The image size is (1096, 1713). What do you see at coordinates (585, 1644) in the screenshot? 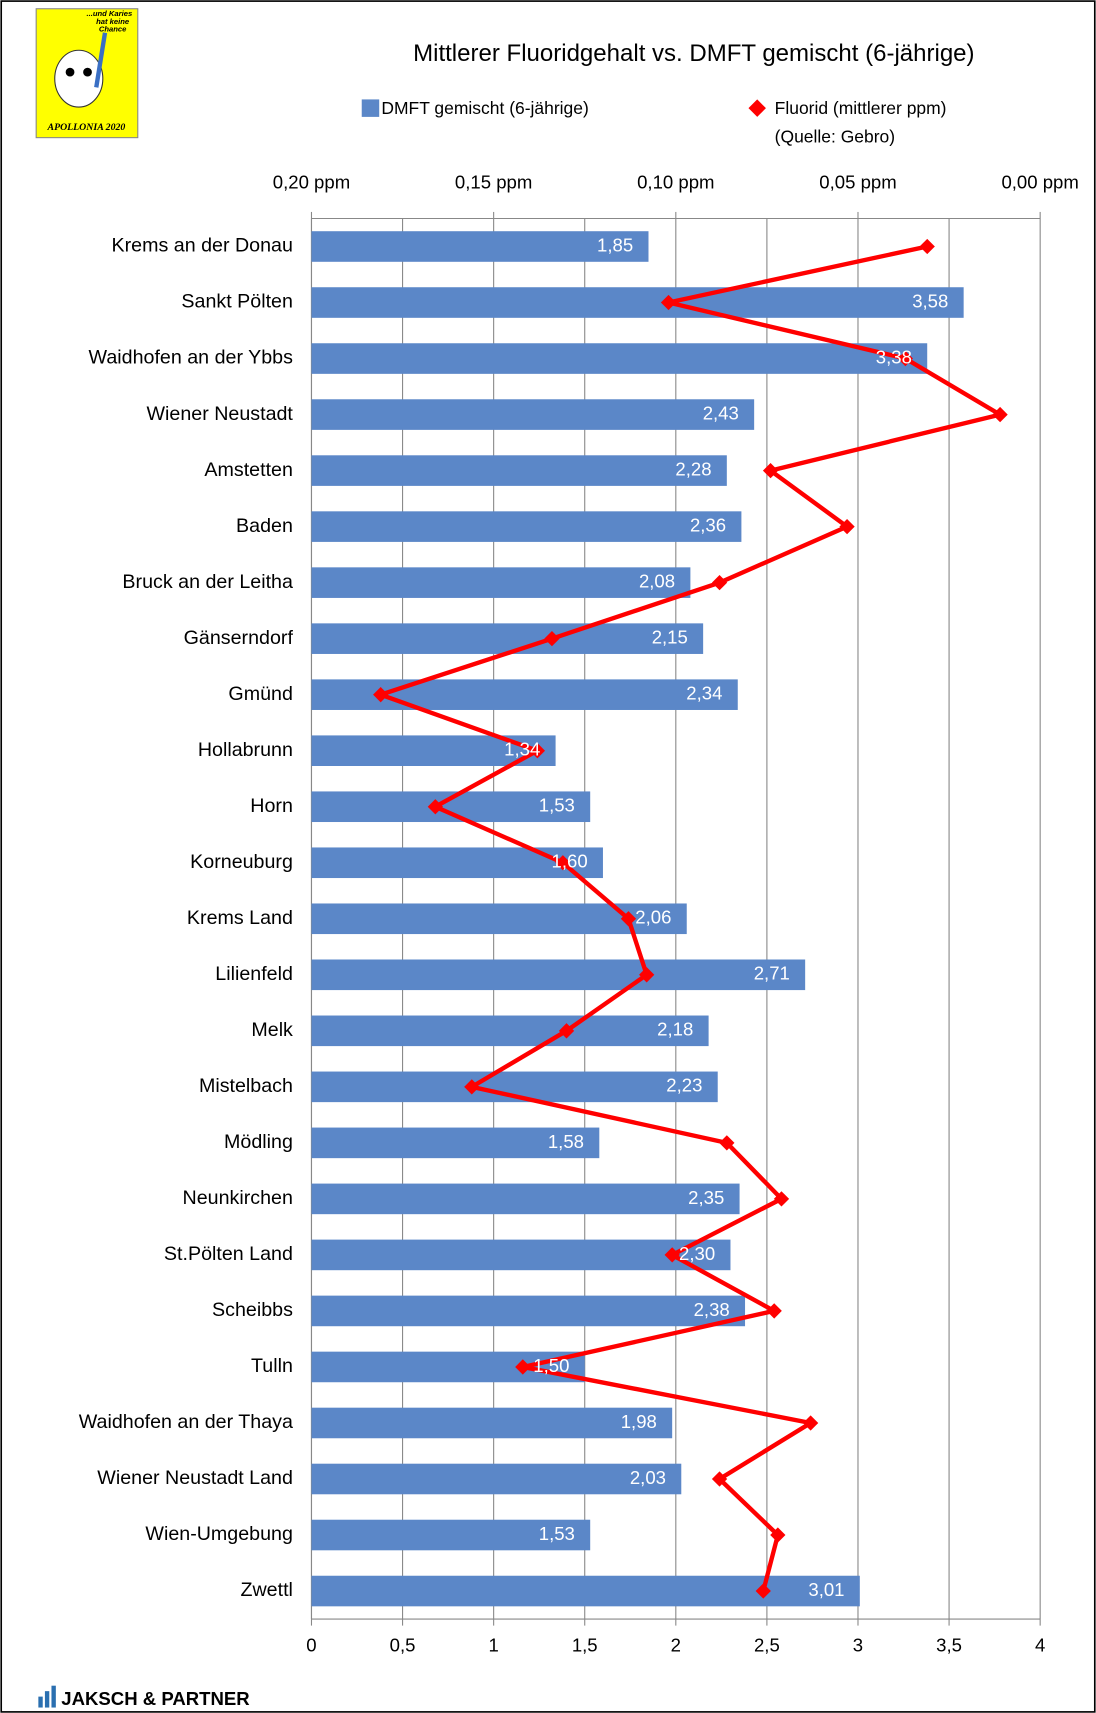
I see `x-tick-label: 1,5` at bounding box center [585, 1644].